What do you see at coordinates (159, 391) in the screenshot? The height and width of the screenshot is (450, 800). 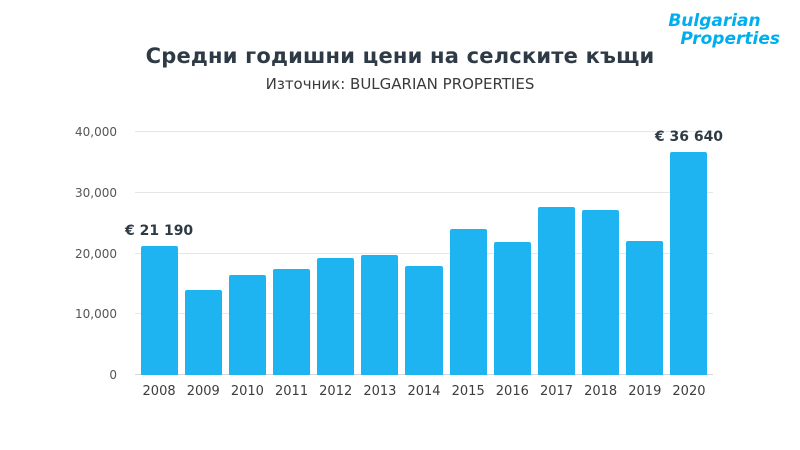 I see `x-tick-label: 2008` at bounding box center [159, 391].